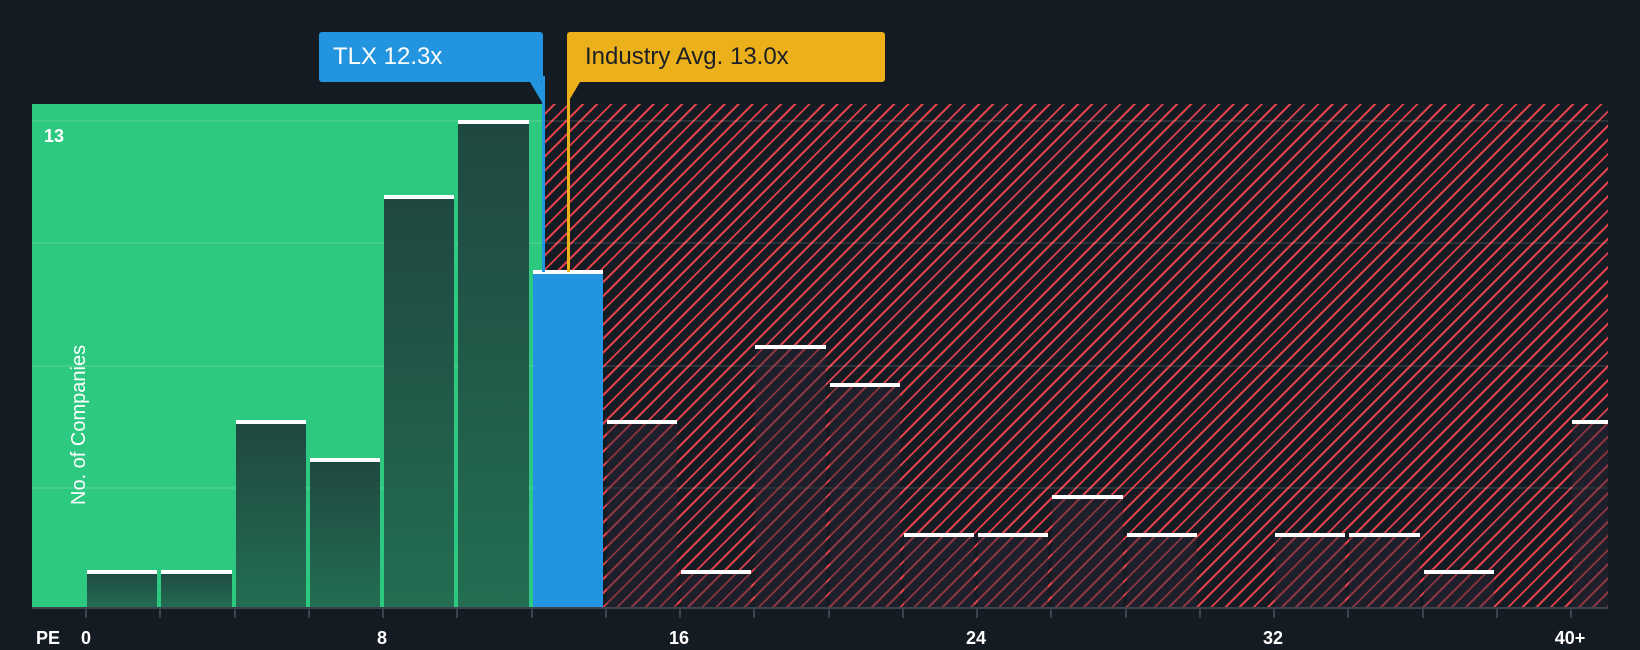  I want to click on x-tick-label-24: 24, so click(976, 638).